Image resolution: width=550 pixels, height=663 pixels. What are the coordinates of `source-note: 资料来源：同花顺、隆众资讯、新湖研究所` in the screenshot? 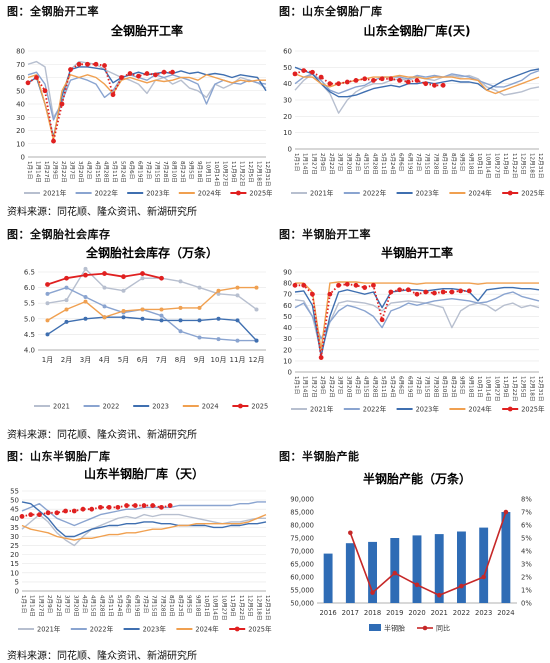 It's located at (102, 435).